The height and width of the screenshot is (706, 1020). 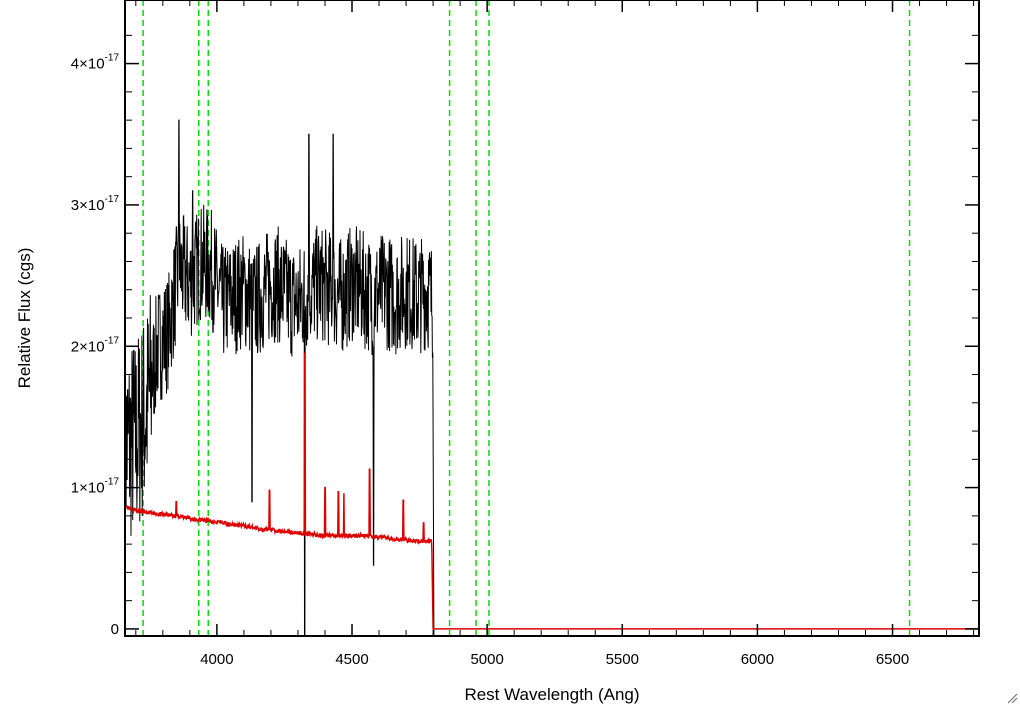 What do you see at coordinates (757, 659) in the screenshot?
I see `x-tick-label: 6000` at bounding box center [757, 659].